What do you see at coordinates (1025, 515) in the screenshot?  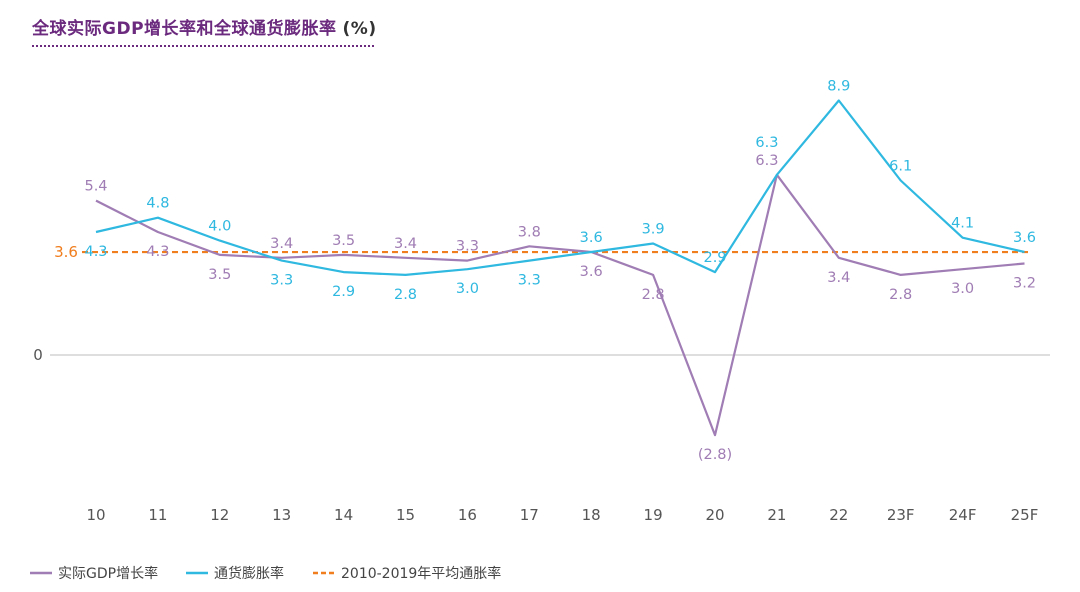 I see `x-tick-label: 25F` at bounding box center [1025, 515].